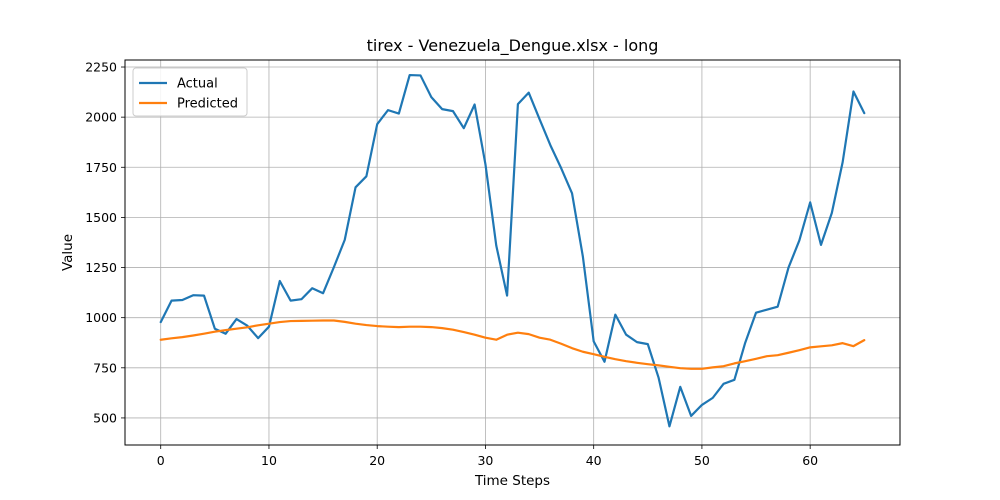  I want to click on x-tick-label: 0, so click(161, 460).